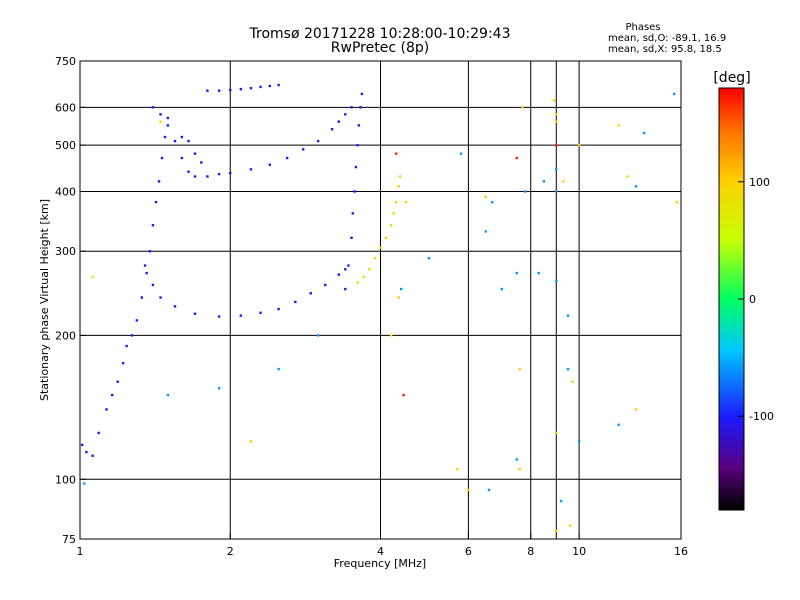 The image size is (800, 600). I want to click on y-tick-label: 600, so click(65, 107).